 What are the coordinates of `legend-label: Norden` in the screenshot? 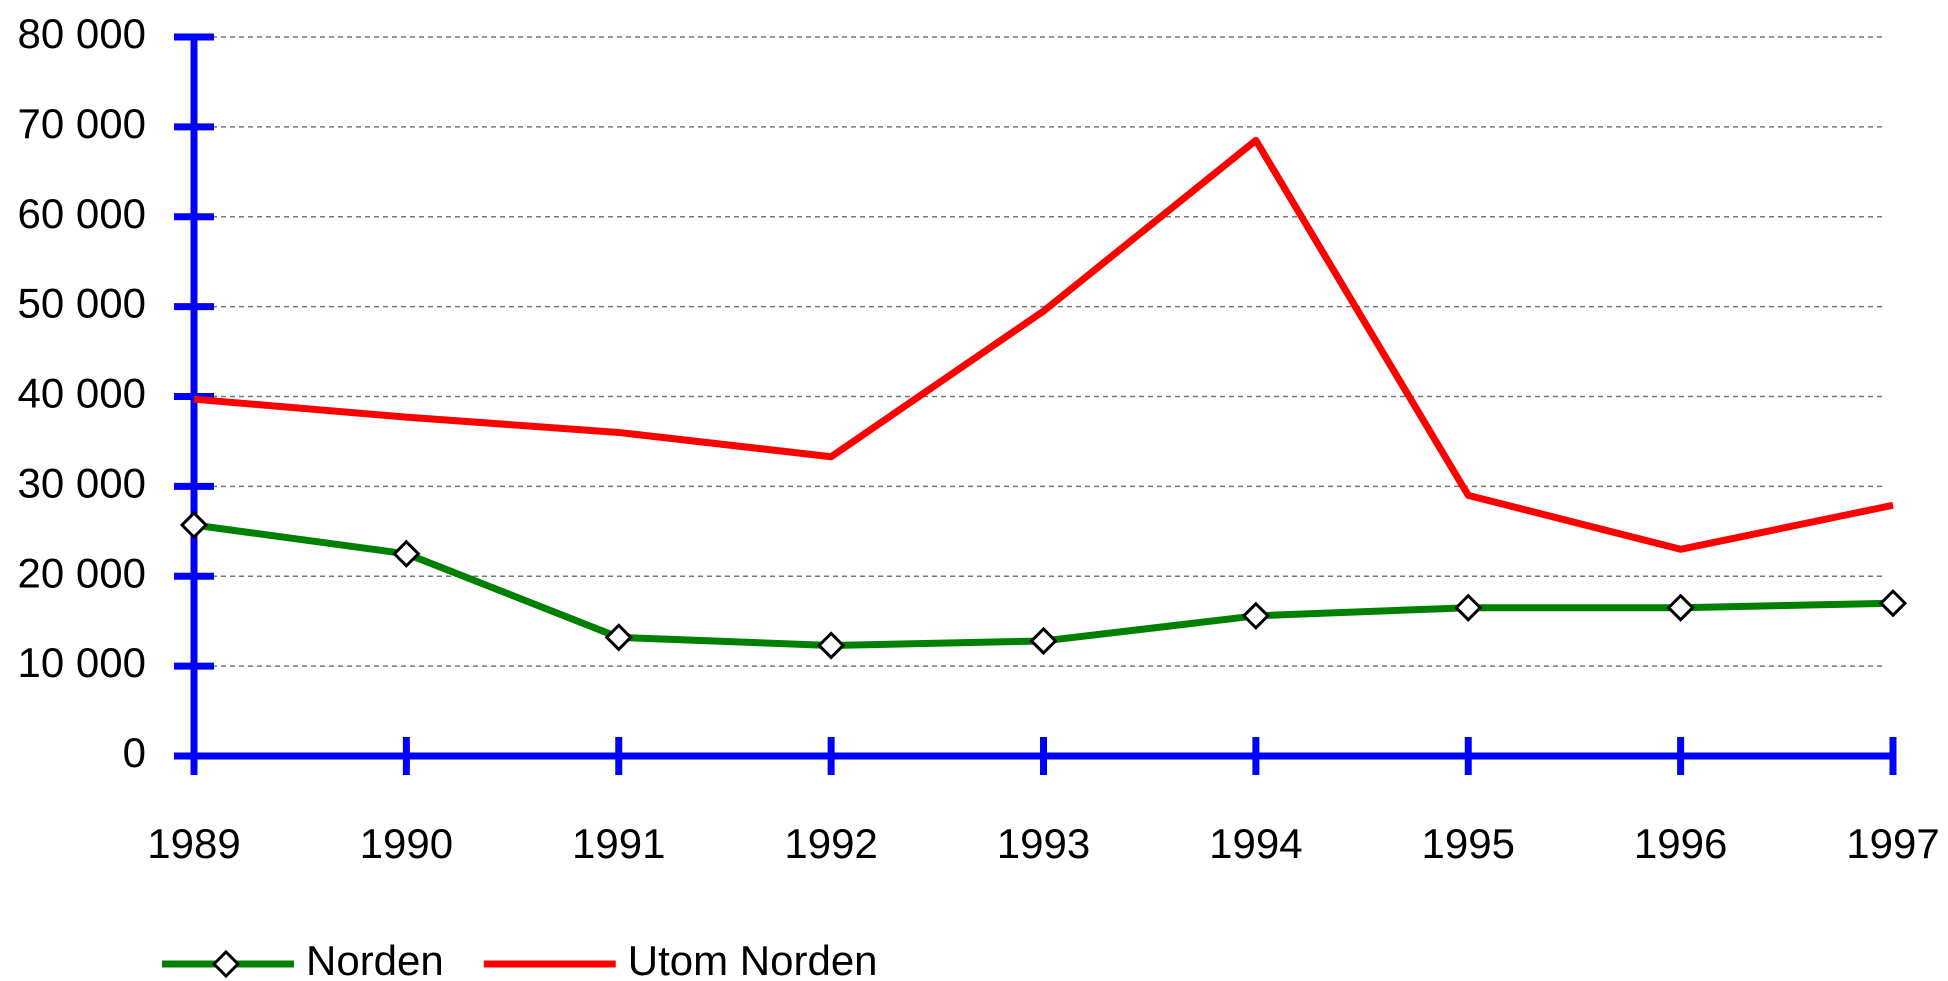 It's located at (375, 959).